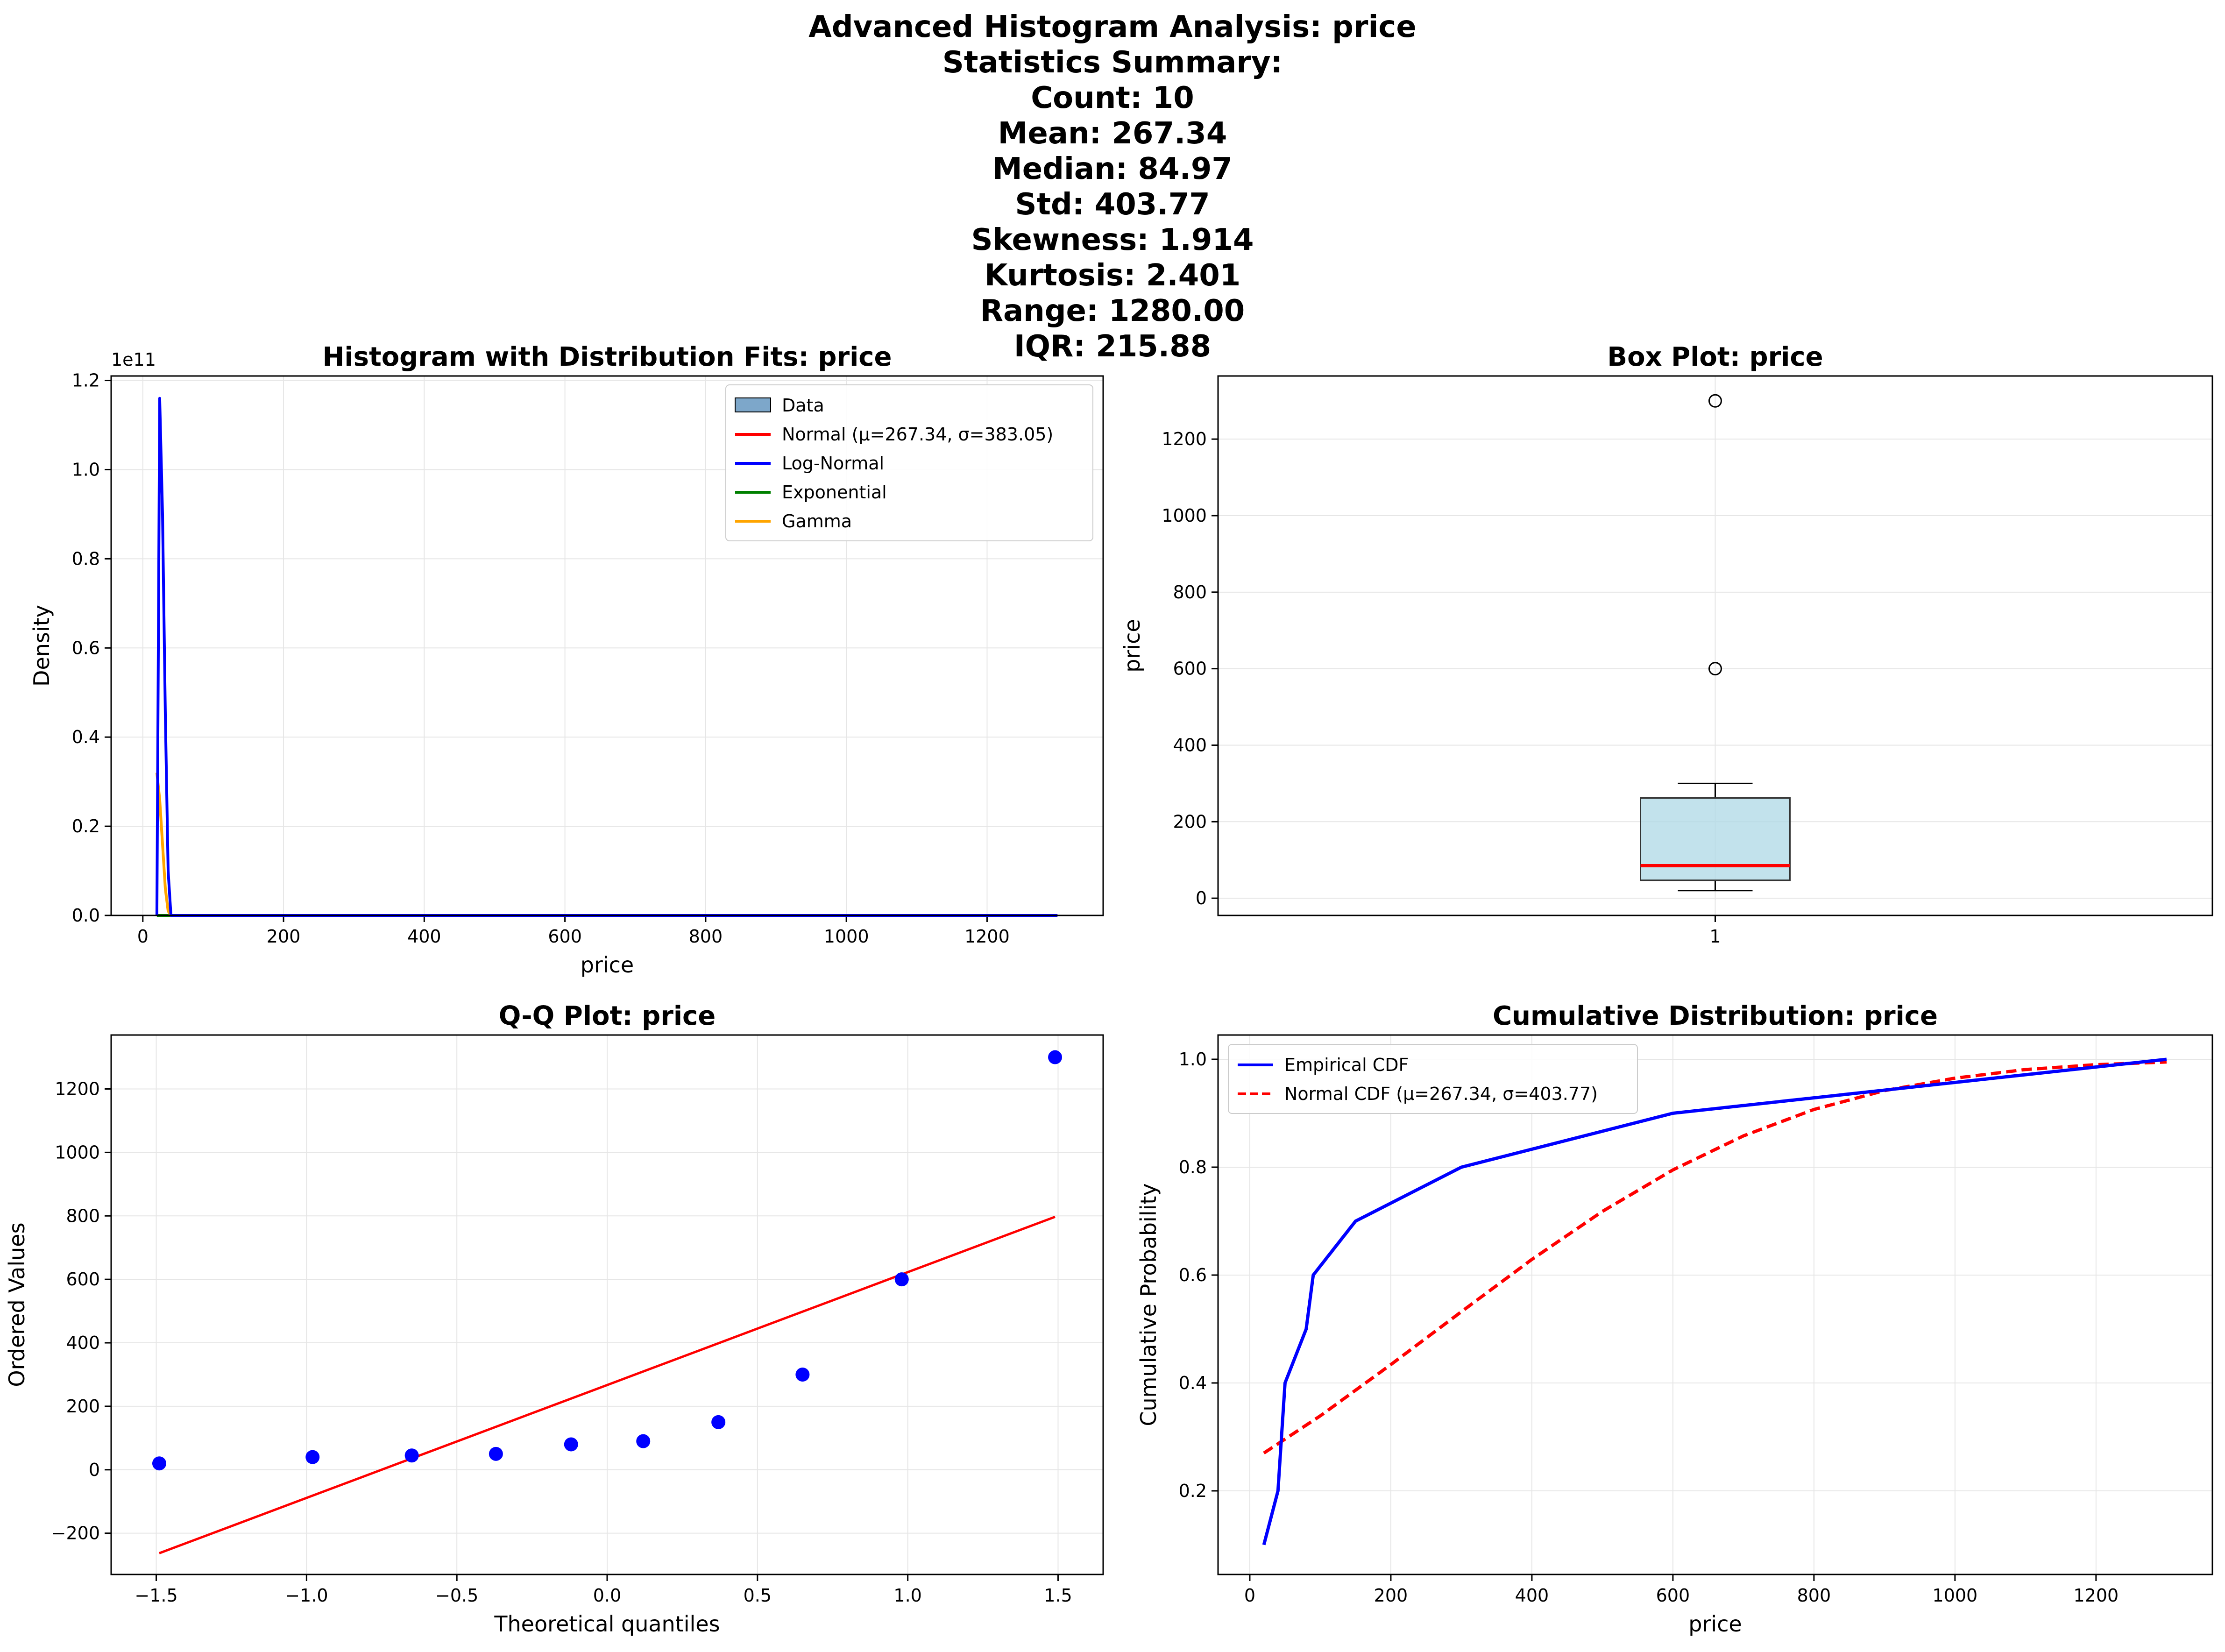 The height and width of the screenshot is (1652, 2225). I want to click on legend-label: Empirical CDF, so click(1346, 1065).